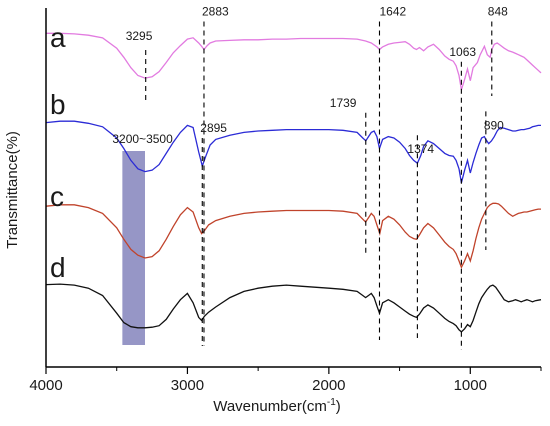  What do you see at coordinates (293, 308) in the screenshot?
I see `series-line-d` at bounding box center [293, 308].